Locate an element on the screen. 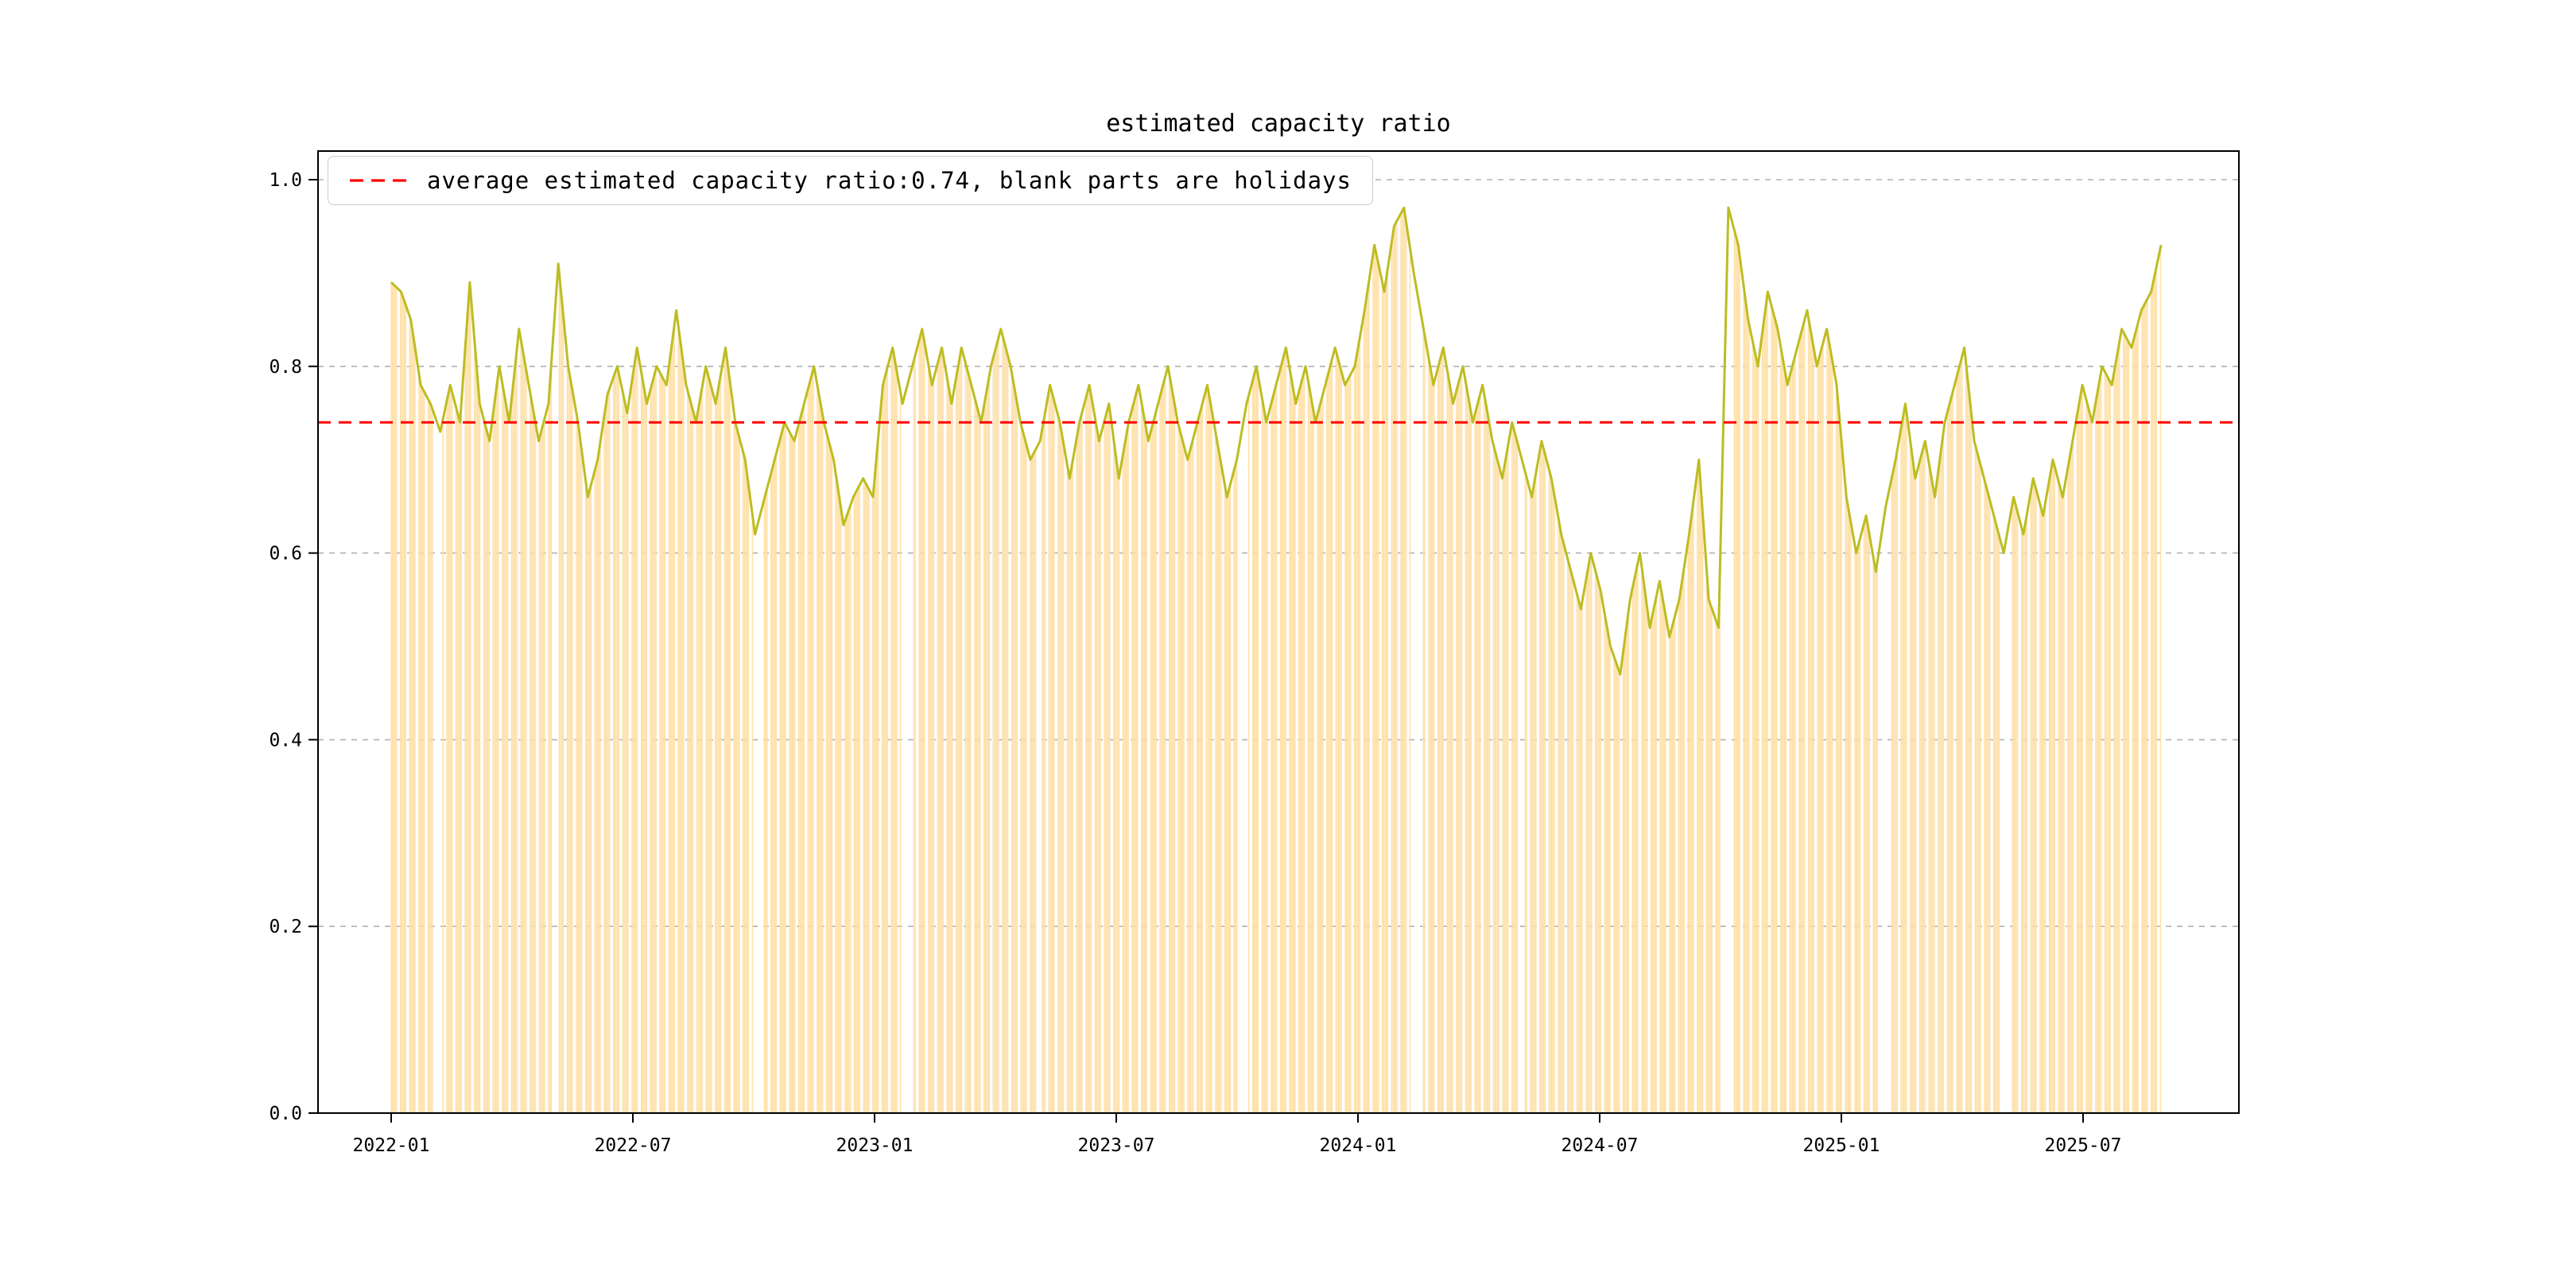 The width and height of the screenshot is (2576, 1288). svg-text: 2024-07 is located at coordinates (1601, 1145).